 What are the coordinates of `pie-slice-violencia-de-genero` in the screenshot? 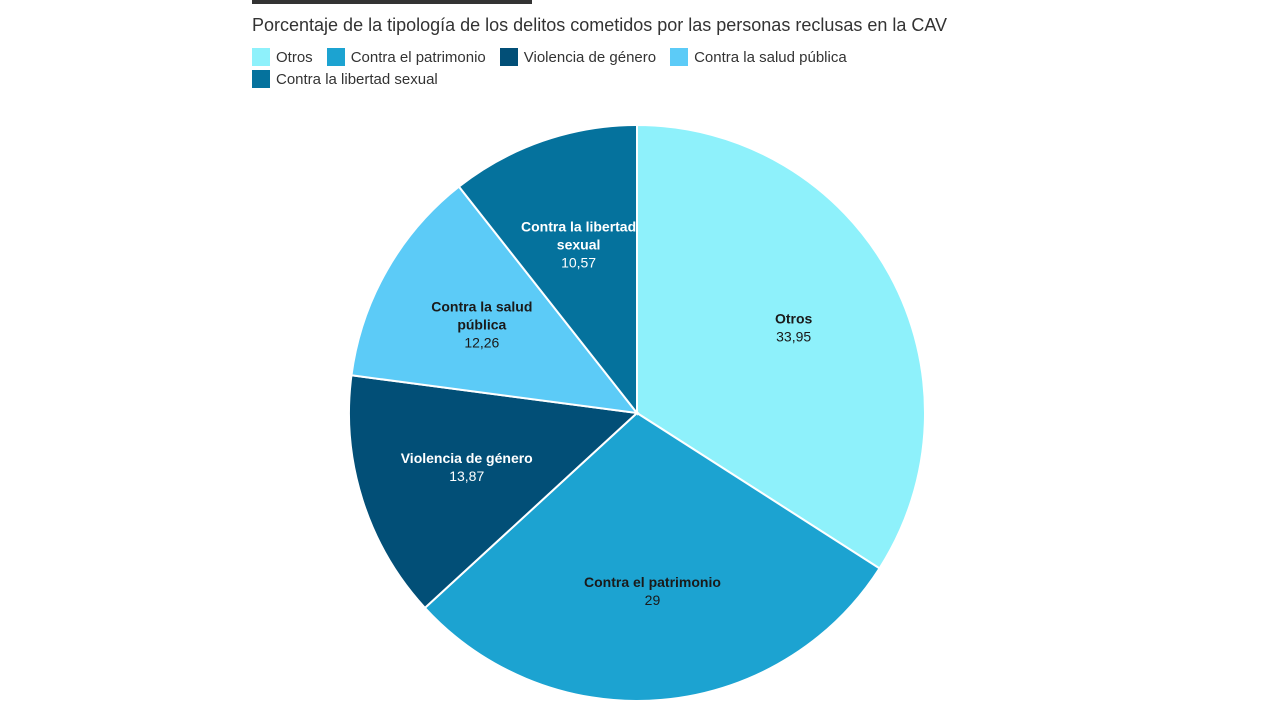 It's located at (494, 492).